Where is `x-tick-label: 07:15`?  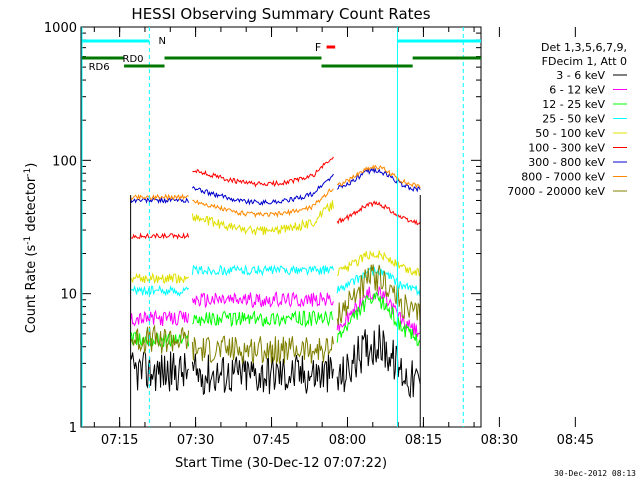
x-tick-label: 07:15 is located at coordinates (119, 440).